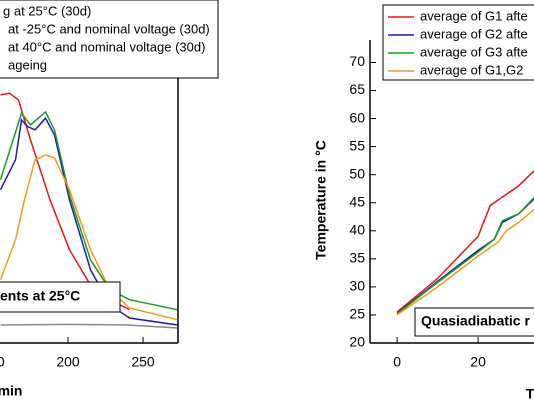 The width and height of the screenshot is (534, 413). What do you see at coordinates (530, 394) in the screenshot?
I see `x-axis-label: T` at bounding box center [530, 394].